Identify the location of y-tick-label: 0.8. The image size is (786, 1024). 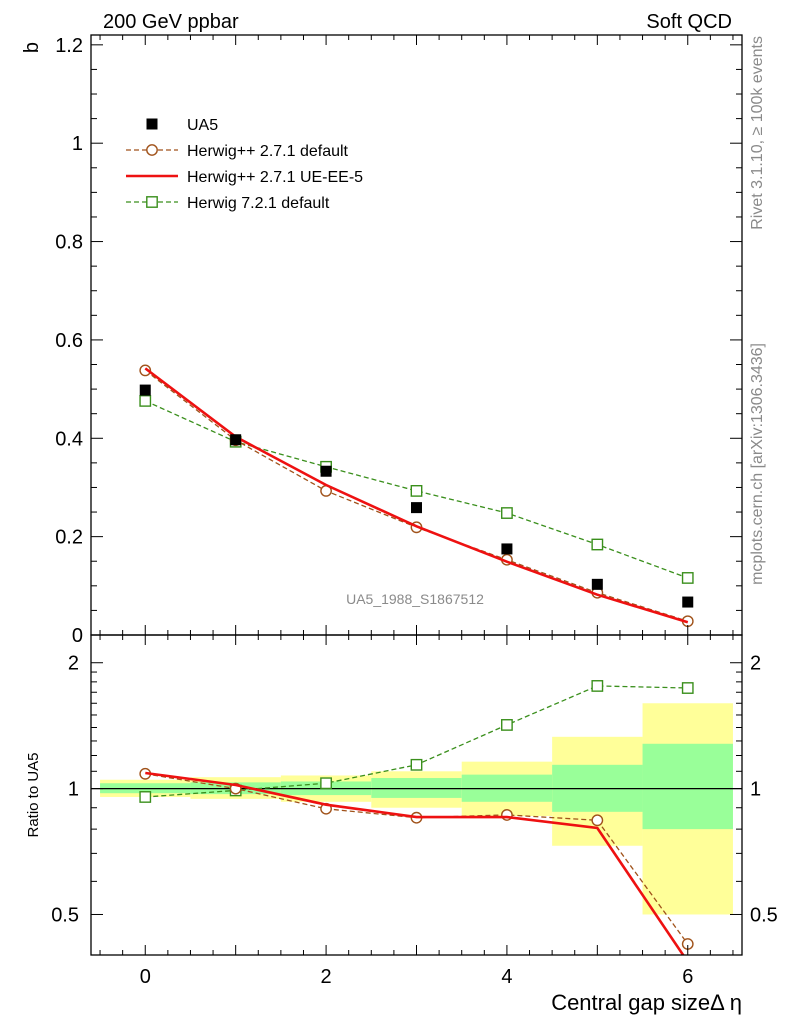
(69, 243).